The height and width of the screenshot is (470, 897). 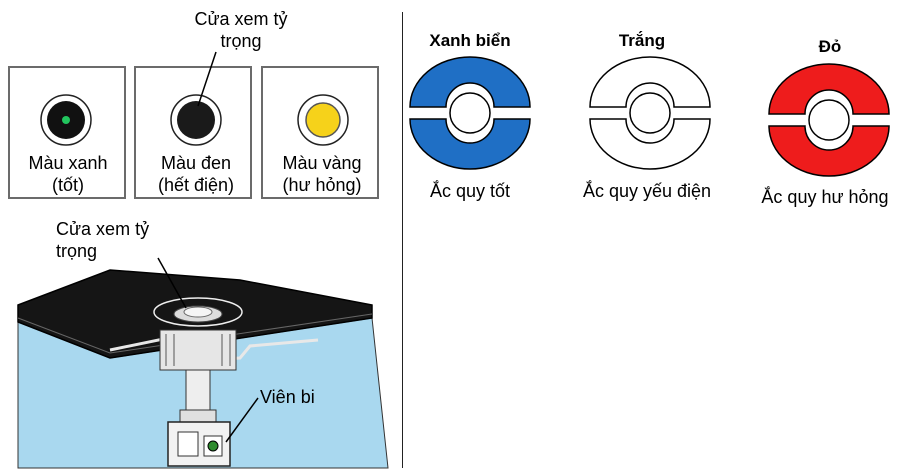 What do you see at coordinates (642, 40) in the screenshot?
I see `legend-title-white: Trắng` at bounding box center [642, 40].